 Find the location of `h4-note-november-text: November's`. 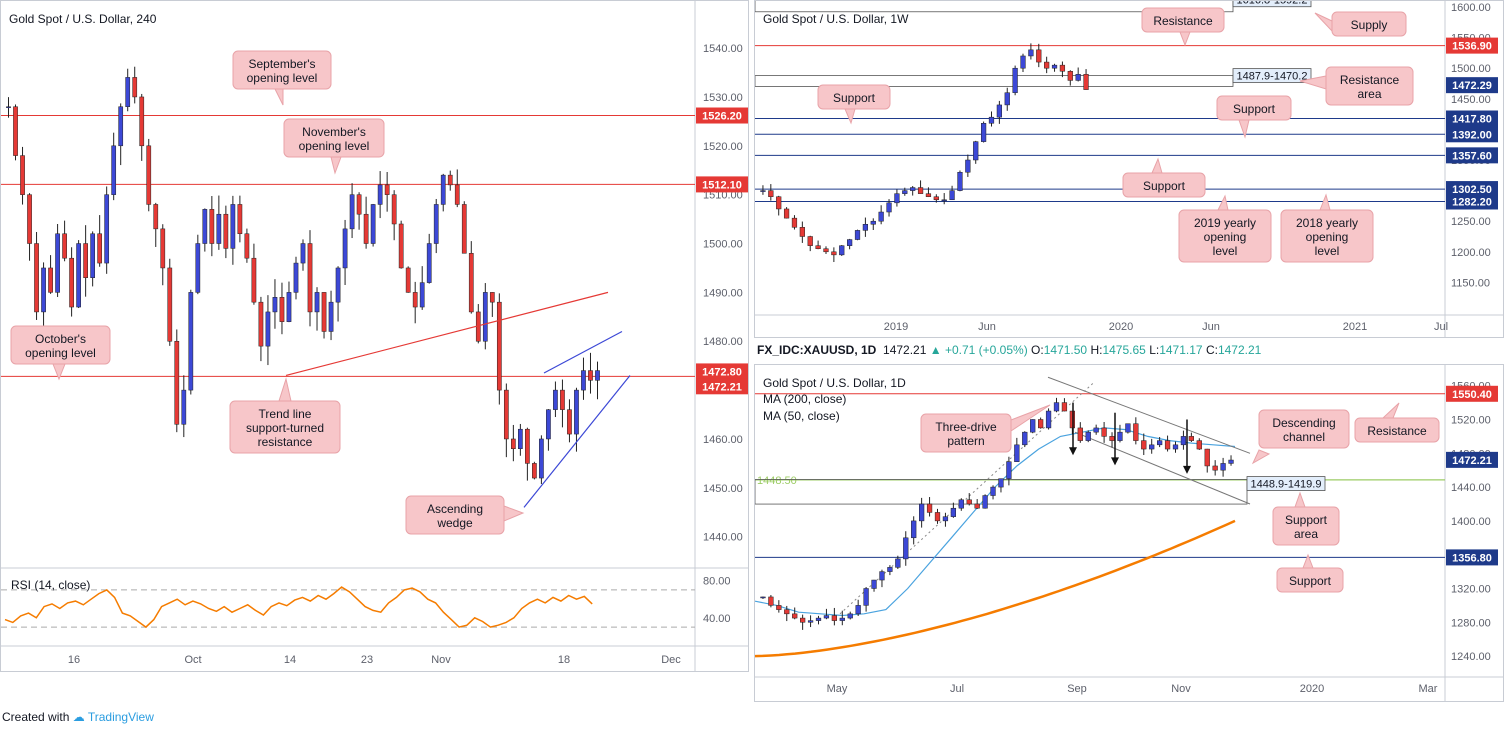

h4-note-november-text: November's is located at coordinates (334, 132).